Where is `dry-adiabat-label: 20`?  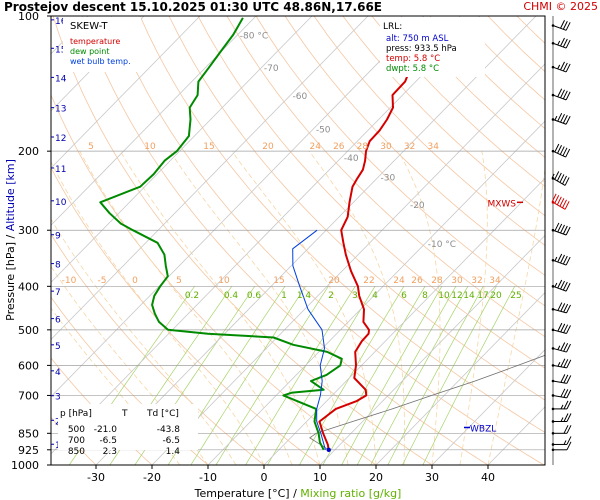
dry-adiabat-label: 20 is located at coordinates (268, 147).